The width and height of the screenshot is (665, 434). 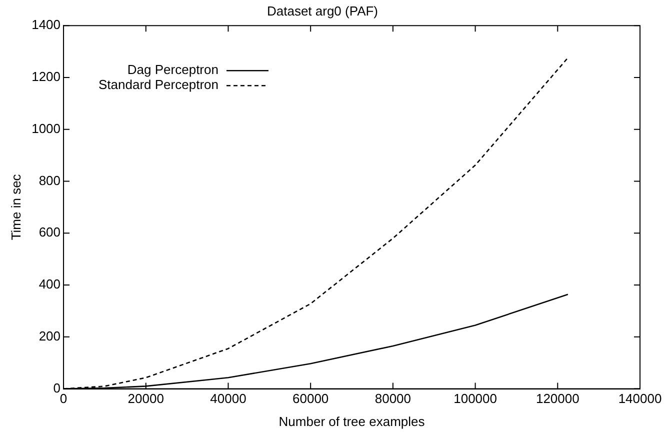 What do you see at coordinates (46, 128) in the screenshot?
I see `y-tick-label: 1000` at bounding box center [46, 128].